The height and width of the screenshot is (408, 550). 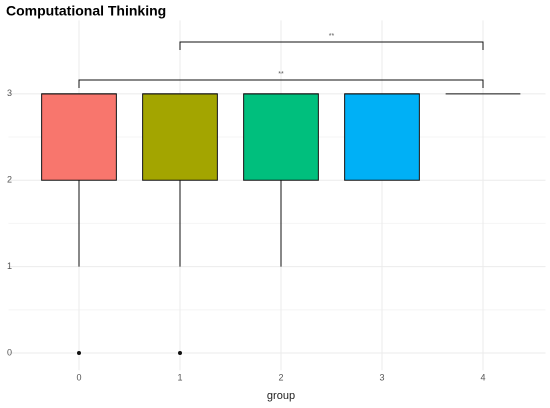 What do you see at coordinates (381, 377) in the screenshot?
I see `x-tick-label: 3` at bounding box center [381, 377].